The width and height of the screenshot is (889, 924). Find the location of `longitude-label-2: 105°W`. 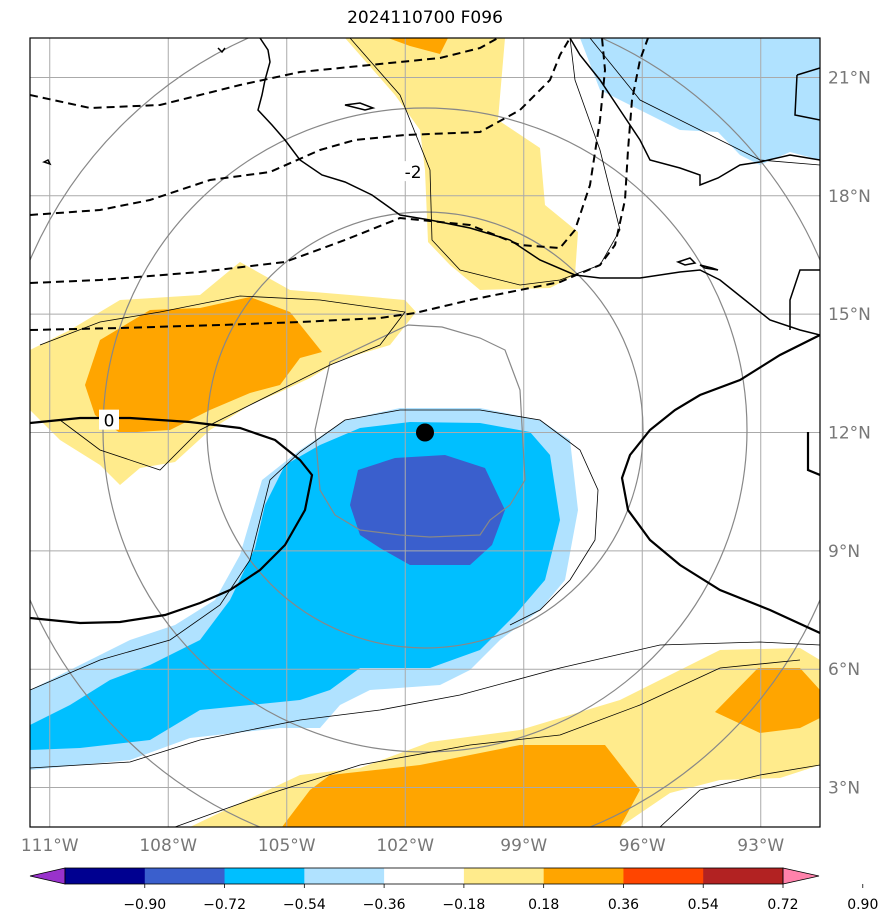

longitude-label-2: 105°W is located at coordinates (287, 846).